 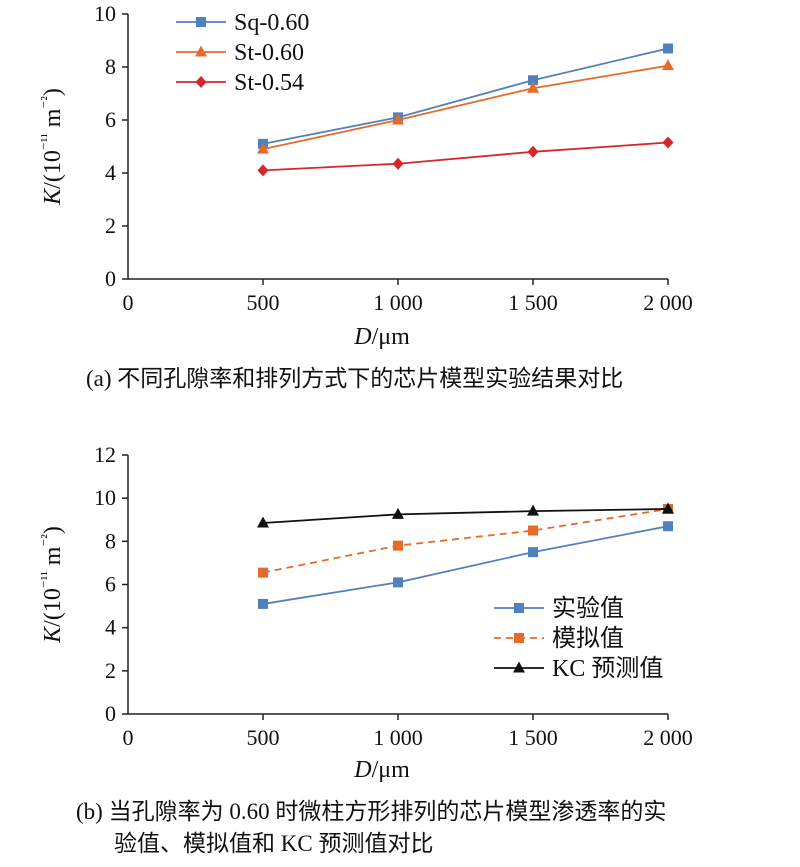 What do you see at coordinates (263, 737) in the screenshot?
I see `x-tick-label-1-1: 500` at bounding box center [263, 737].